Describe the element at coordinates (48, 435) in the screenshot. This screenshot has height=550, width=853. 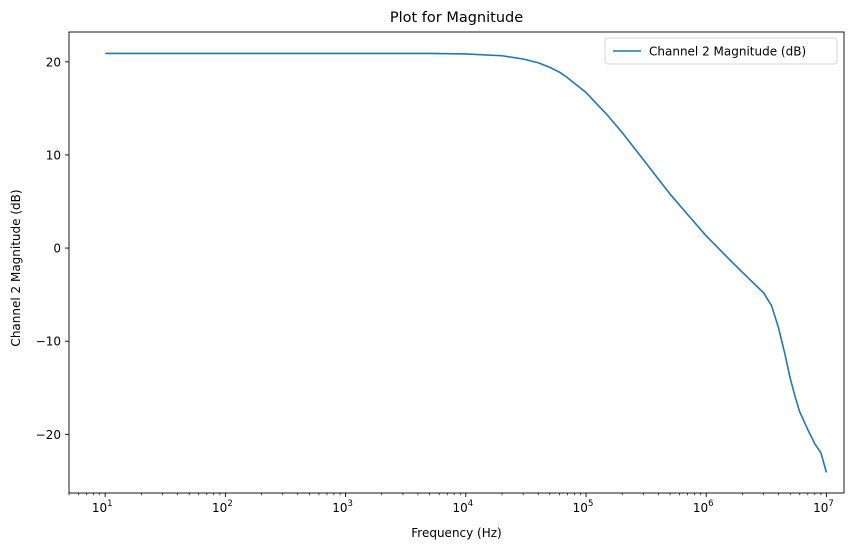
I see `y-tick-label: −20` at that location.